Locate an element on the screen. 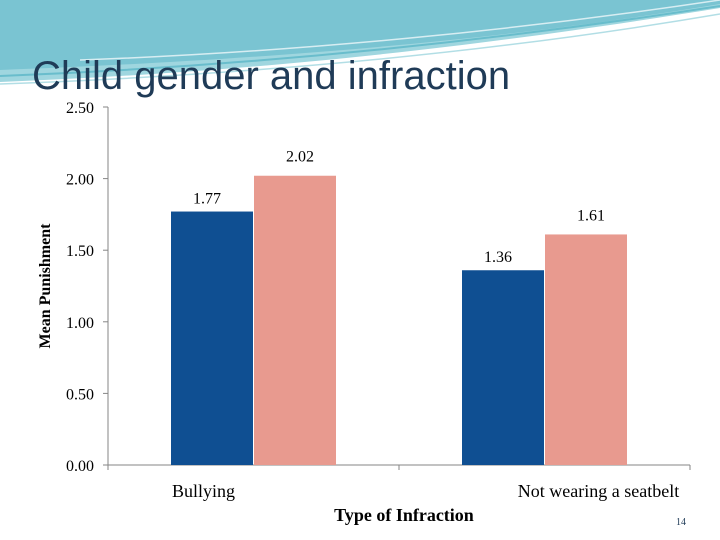 This screenshot has width=720, height=540. bar-value-label: 1.77 is located at coordinates (207, 199).